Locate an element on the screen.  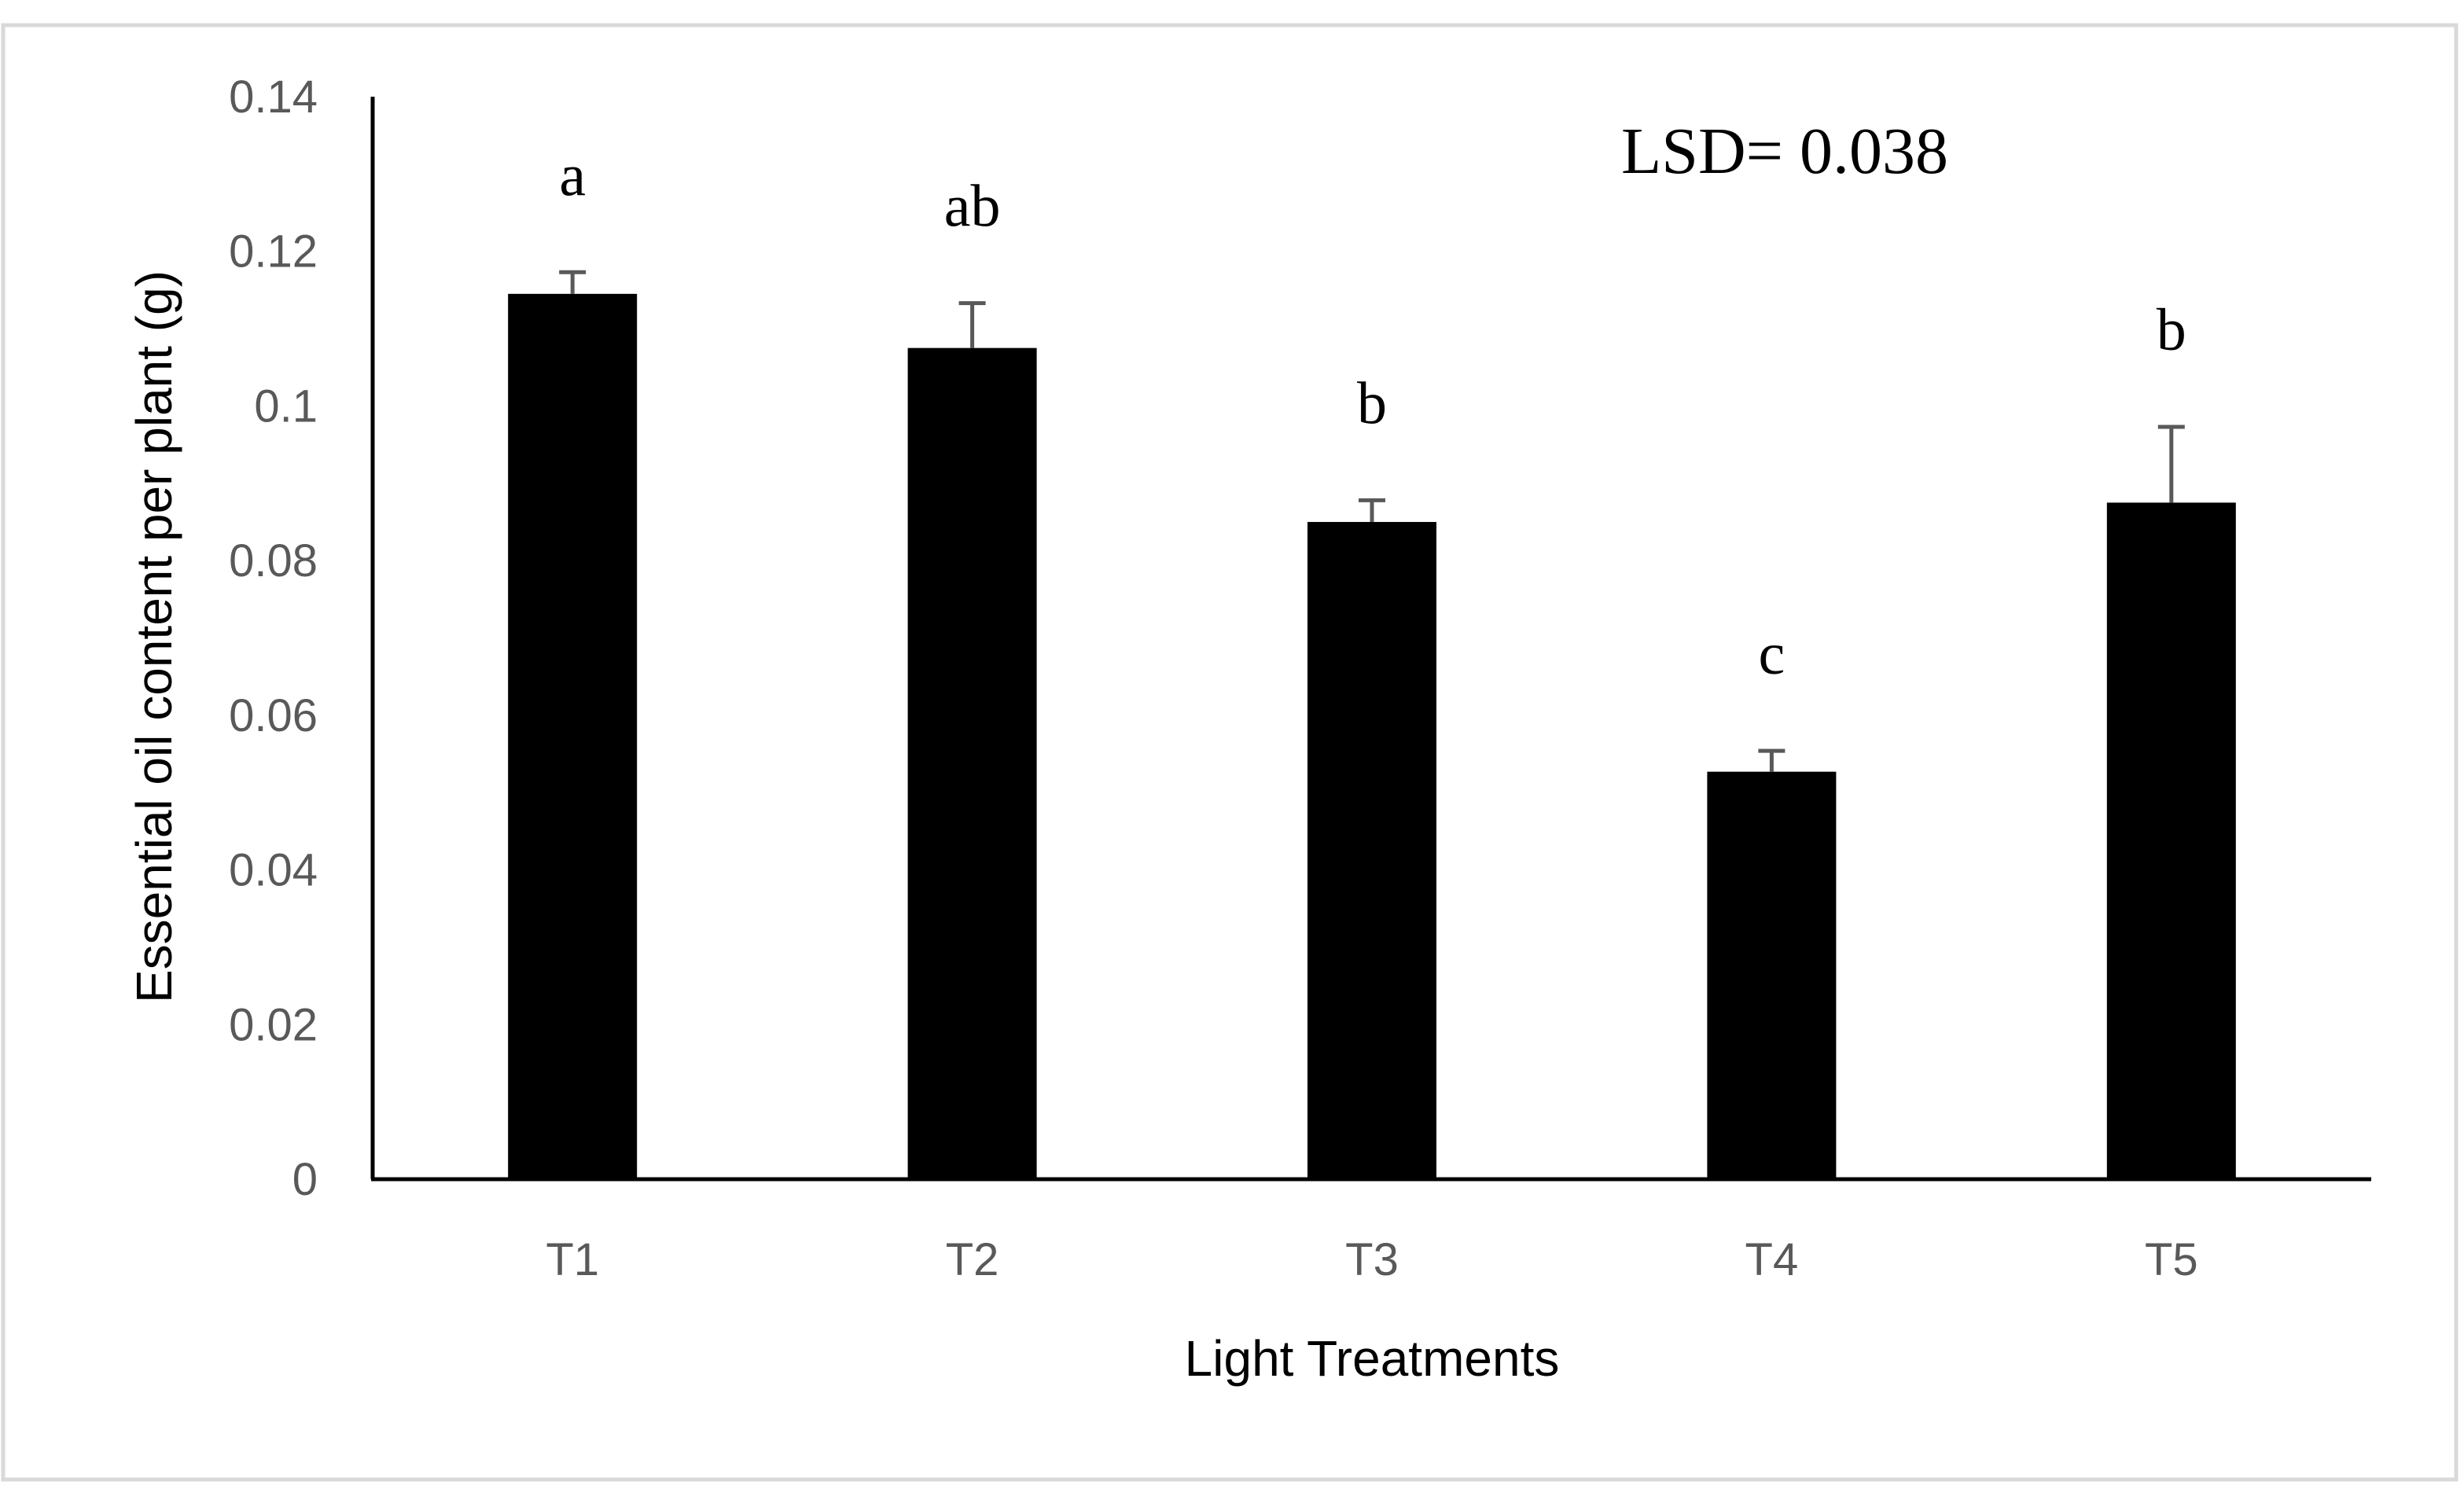
significance-letter-t5: b is located at coordinates (2171, 330).